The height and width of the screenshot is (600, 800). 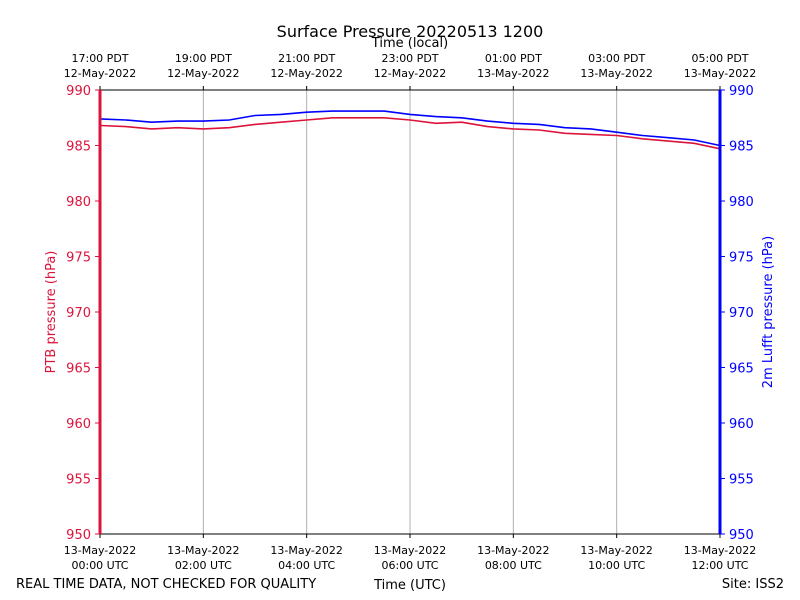 I want to click on top-x-tick-label-time: 17:00 PDT, so click(x=99, y=58).